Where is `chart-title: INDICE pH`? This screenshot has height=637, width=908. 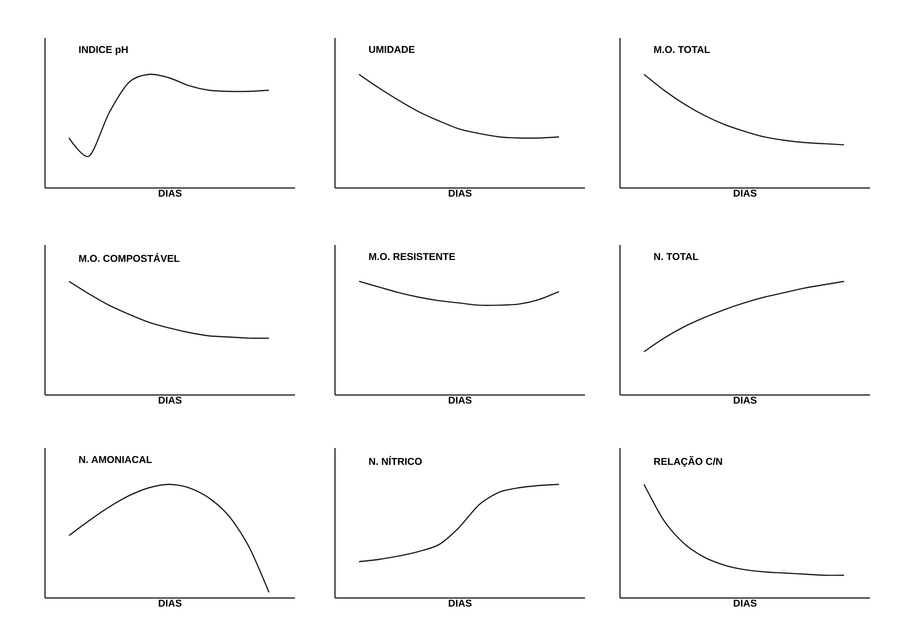
chart-title: INDICE pH is located at coordinates (103, 51).